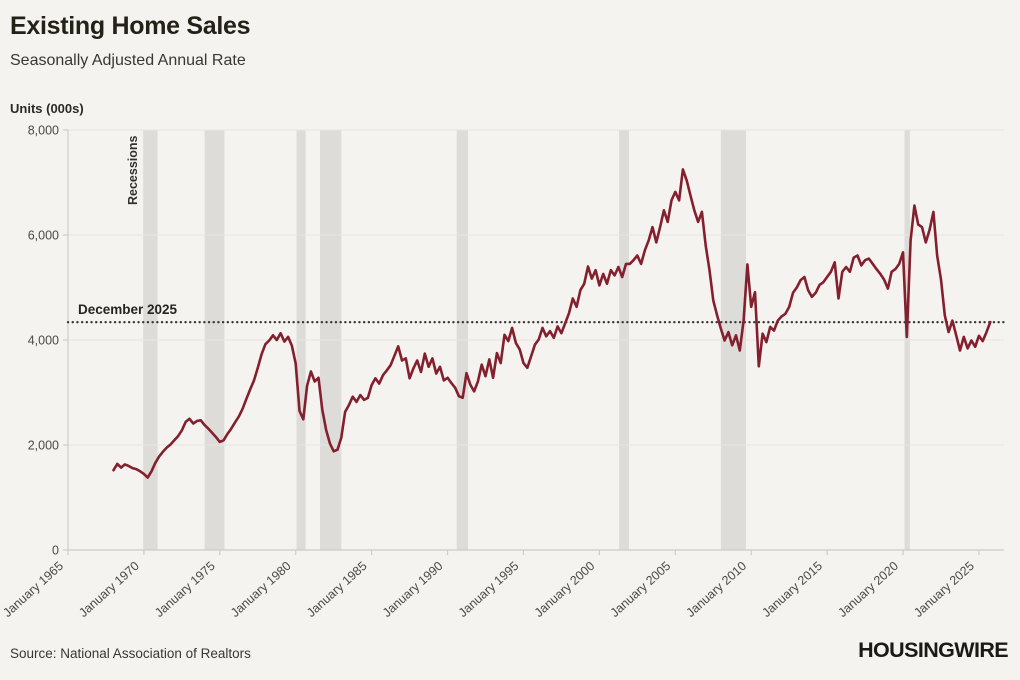  What do you see at coordinates (33, 589) in the screenshot?
I see `x-tick-label: January 1965` at bounding box center [33, 589].